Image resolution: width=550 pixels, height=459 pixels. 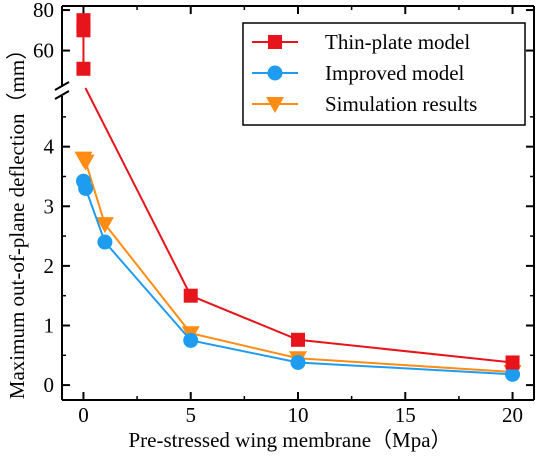 What do you see at coordinates (401, 104) in the screenshot?
I see `legend-label-simulation-results: Simulation results` at bounding box center [401, 104].